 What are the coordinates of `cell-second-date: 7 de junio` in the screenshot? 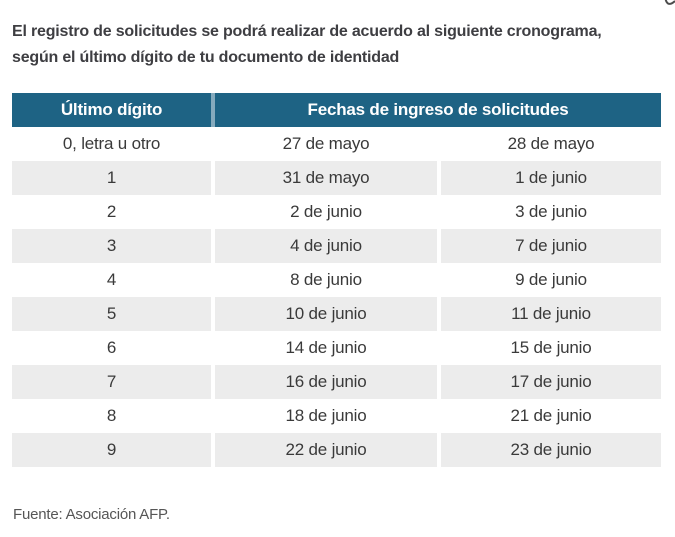 It's located at (551, 246).